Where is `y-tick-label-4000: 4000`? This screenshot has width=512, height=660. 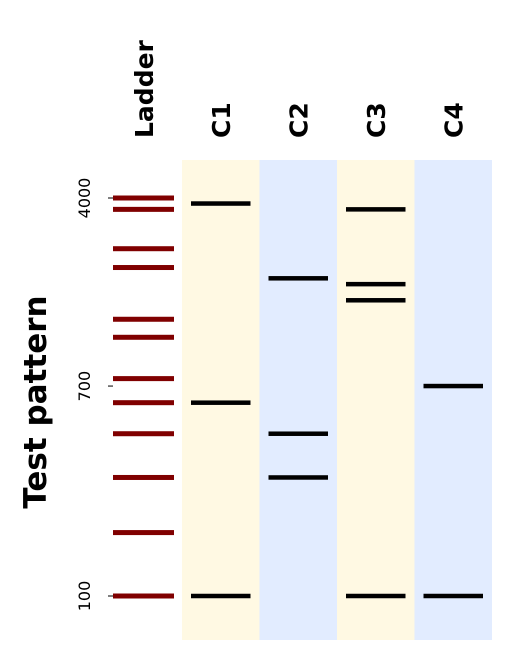 y-tick-label-4000: 4000 is located at coordinates (84, 198).